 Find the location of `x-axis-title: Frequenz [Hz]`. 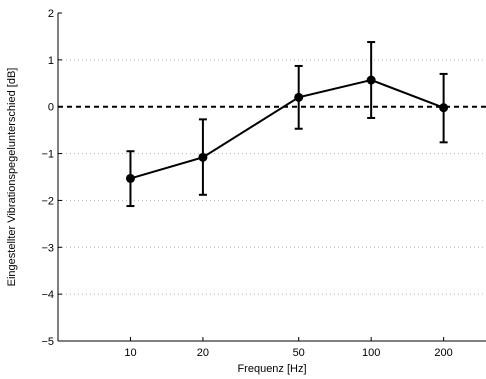

x-axis-title: Frequenz [Hz] is located at coordinates (271, 369).